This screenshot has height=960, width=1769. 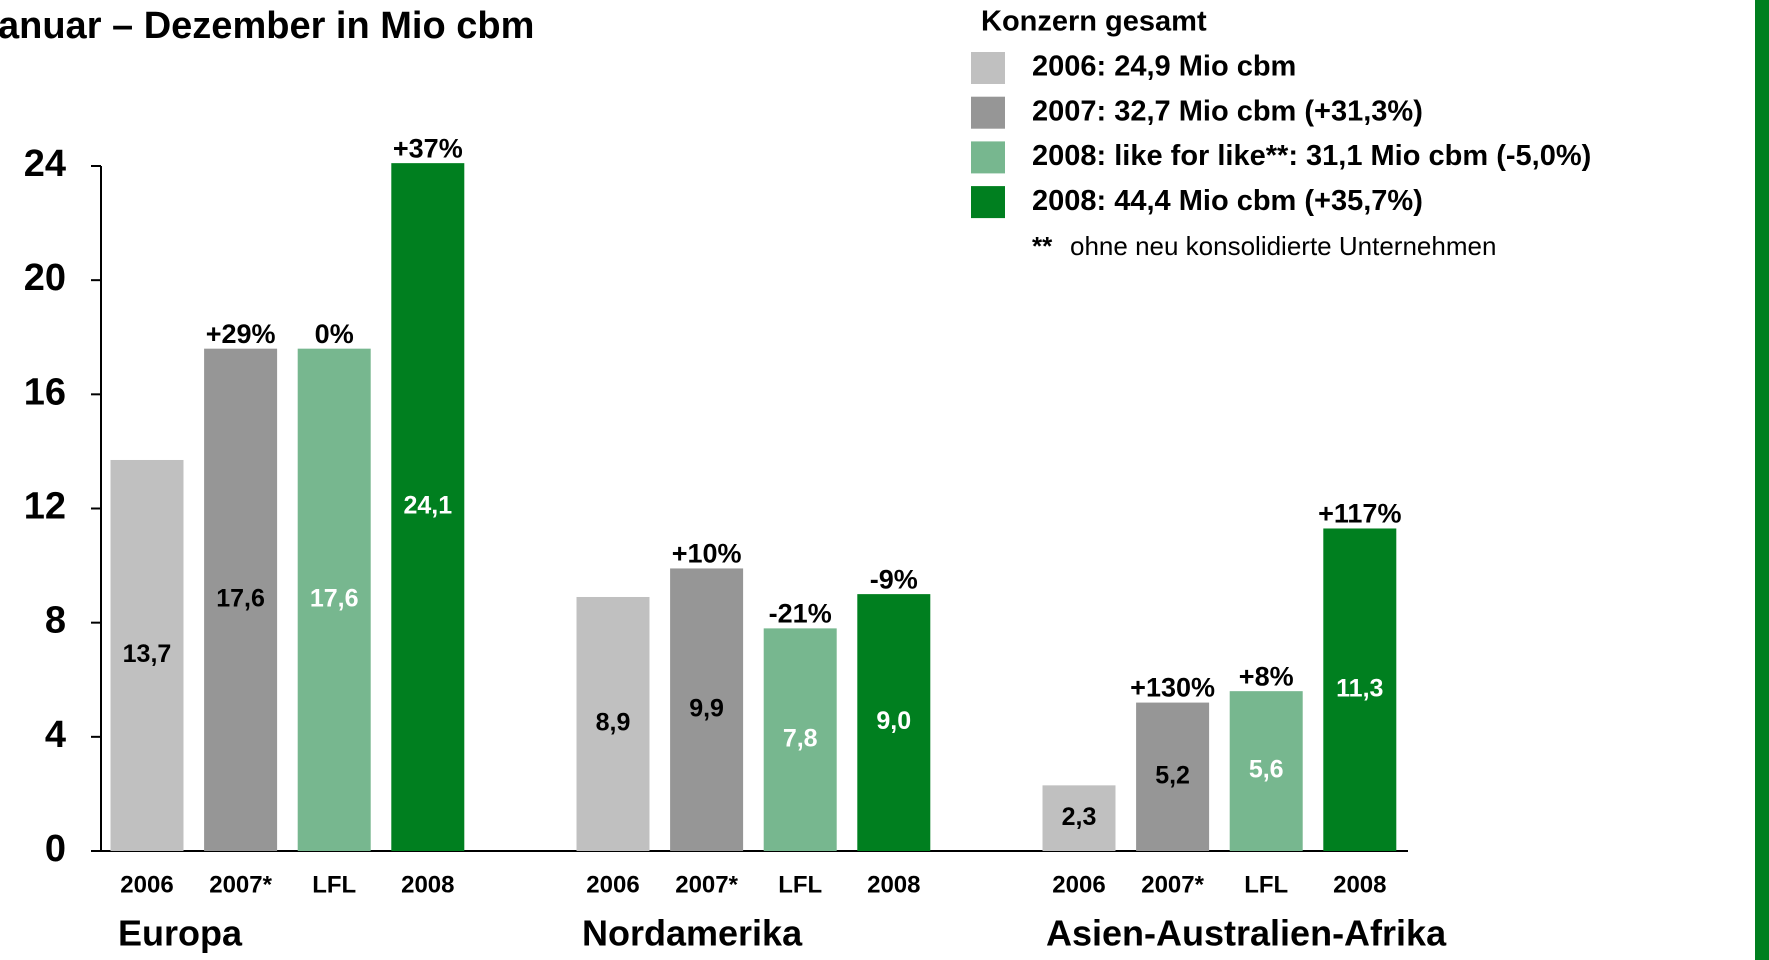 I want to click on change-label: +8%, so click(x=1266, y=676).